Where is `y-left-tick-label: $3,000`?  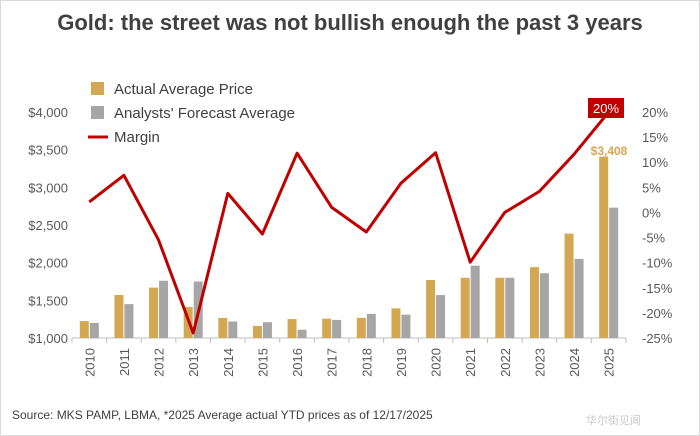
y-left-tick-label: $3,000 is located at coordinates (48, 187).